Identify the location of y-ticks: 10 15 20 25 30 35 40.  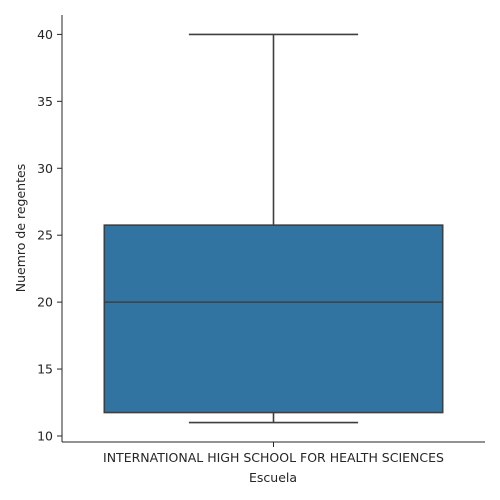
(49, 235).